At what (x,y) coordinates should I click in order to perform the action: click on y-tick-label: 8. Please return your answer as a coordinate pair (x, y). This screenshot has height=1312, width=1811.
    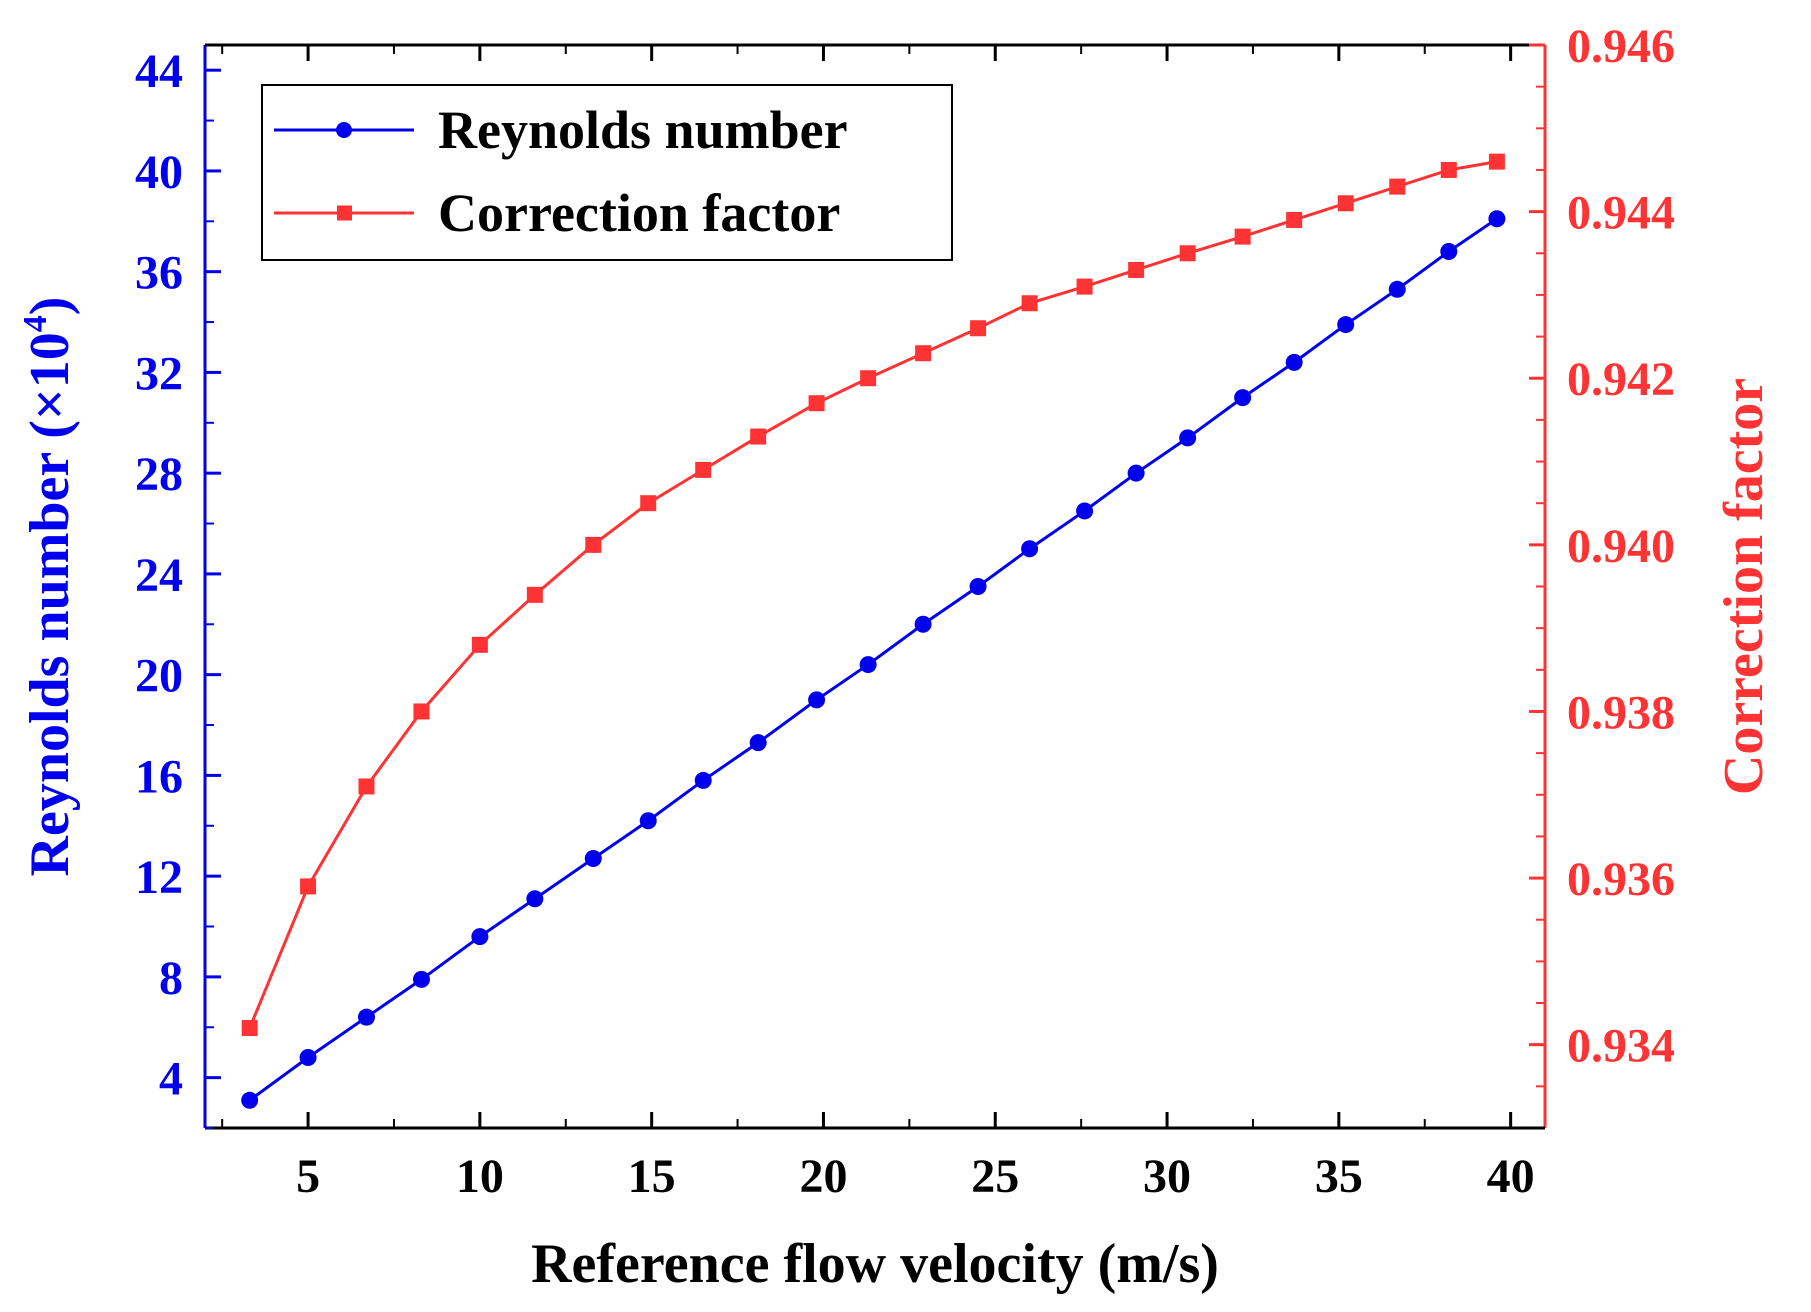
    Looking at the image, I should click on (171, 978).